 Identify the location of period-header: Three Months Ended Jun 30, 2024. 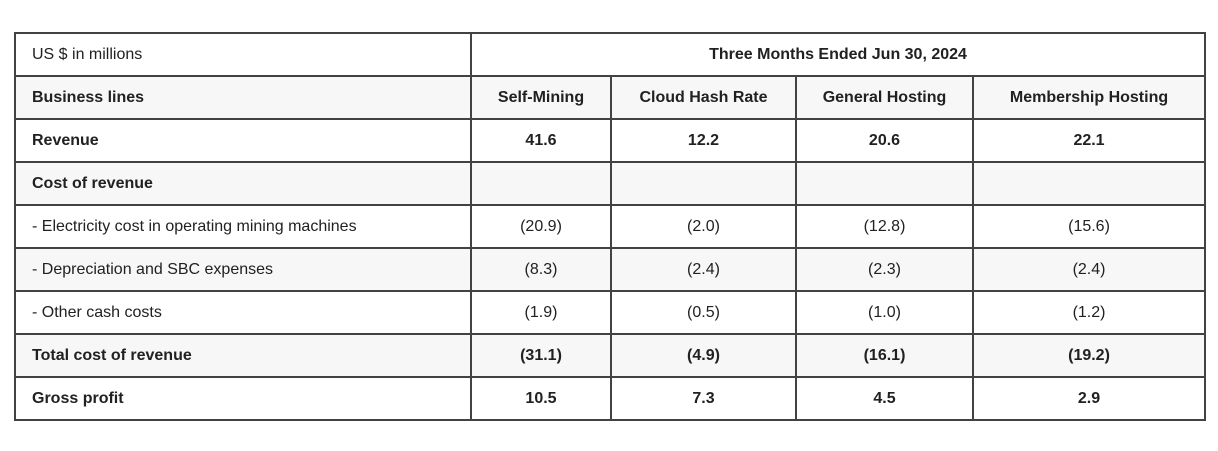
(838, 54).